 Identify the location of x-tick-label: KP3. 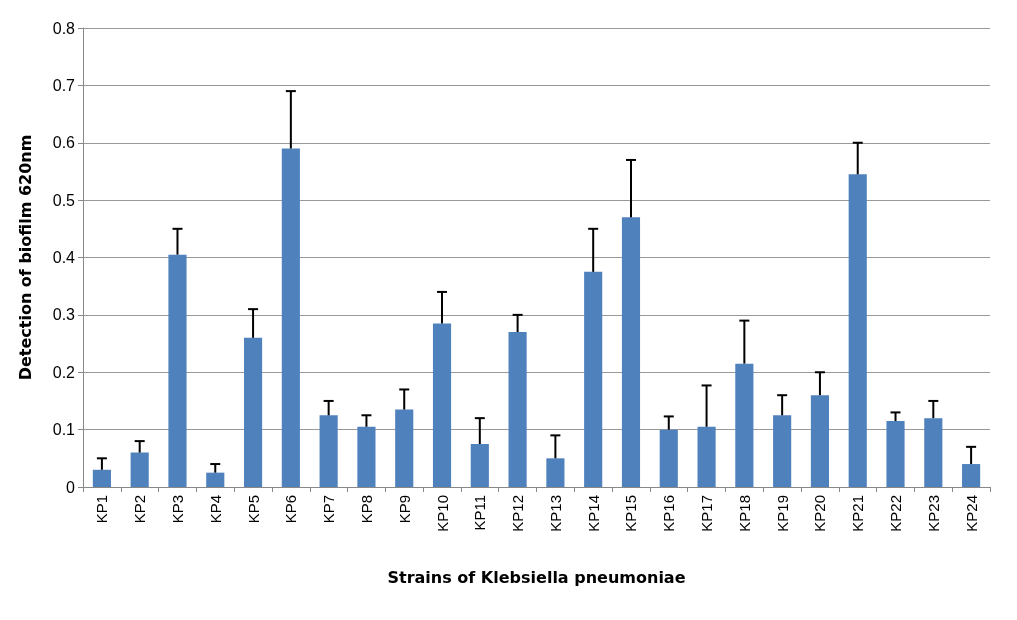
(177, 509).